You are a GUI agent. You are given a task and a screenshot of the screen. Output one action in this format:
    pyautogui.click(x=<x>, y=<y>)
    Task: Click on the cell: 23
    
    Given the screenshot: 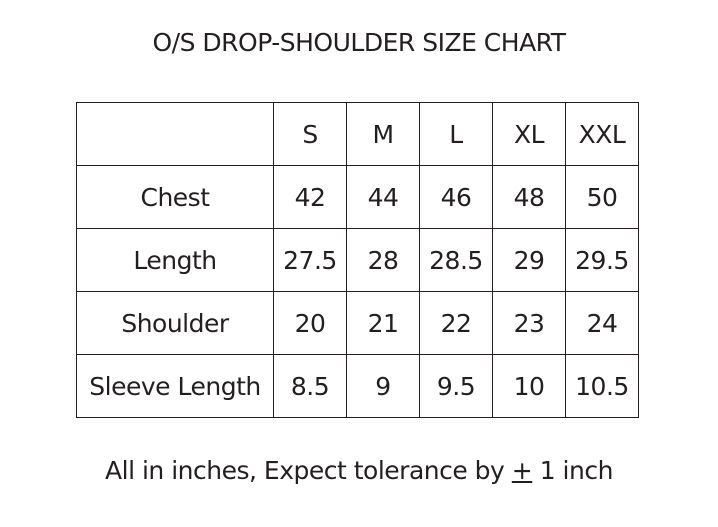 What is the action you would take?
    pyautogui.click(x=529, y=323)
    